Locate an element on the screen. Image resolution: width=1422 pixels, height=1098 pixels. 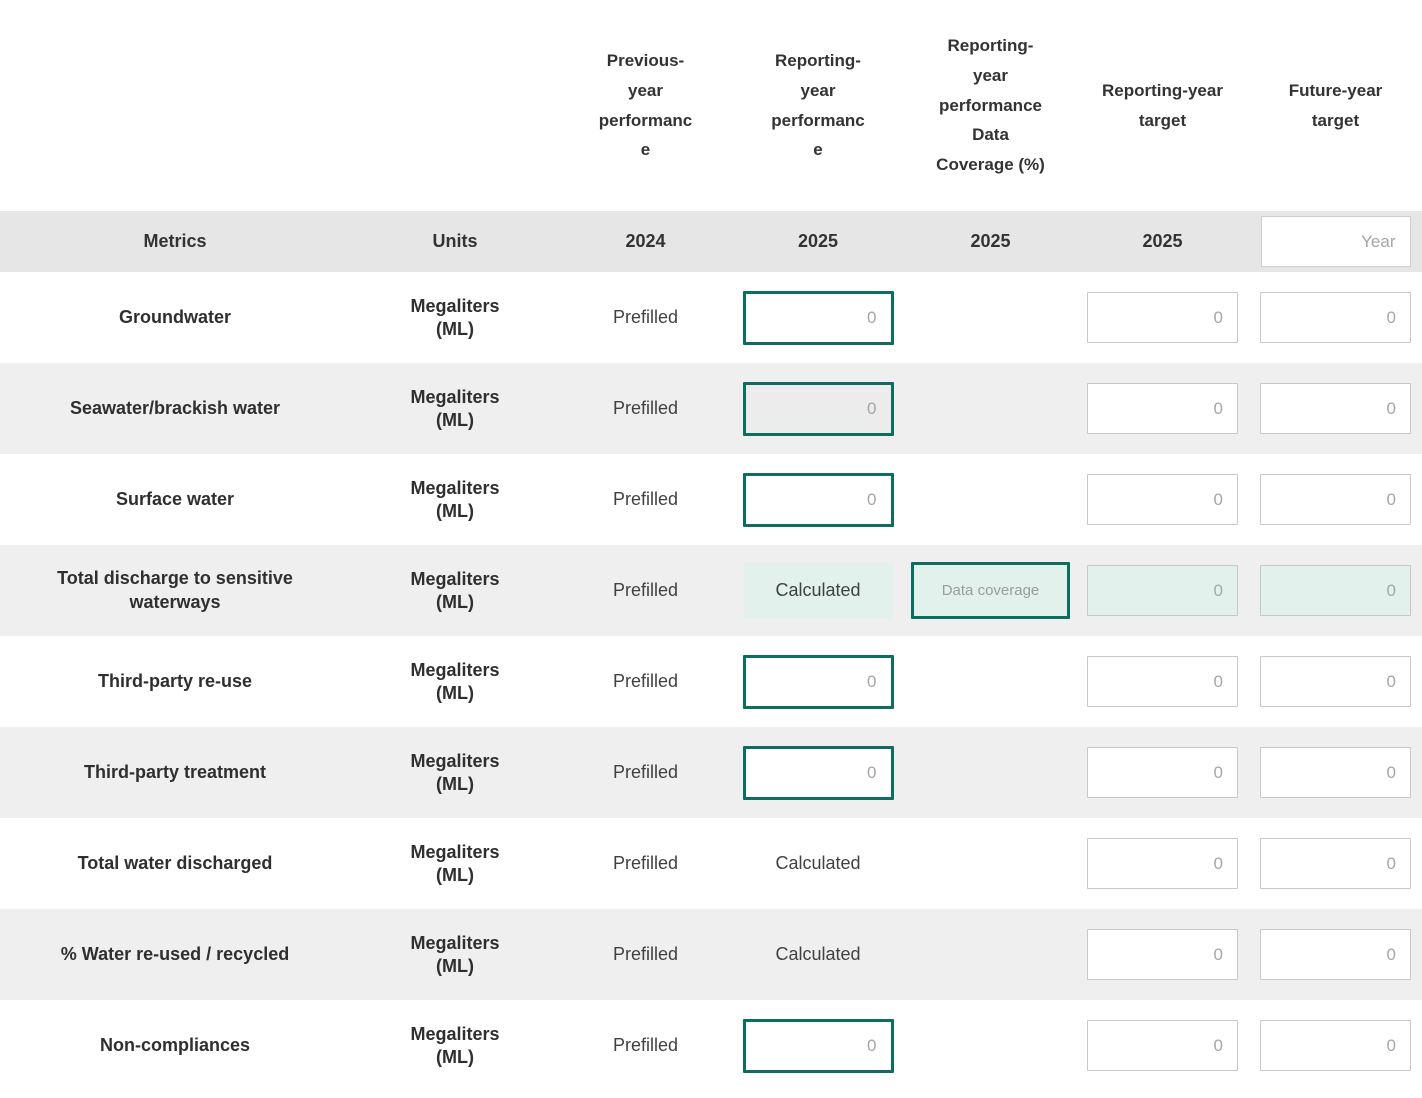
header-year-2025-target: 2025 is located at coordinates (1162, 241).